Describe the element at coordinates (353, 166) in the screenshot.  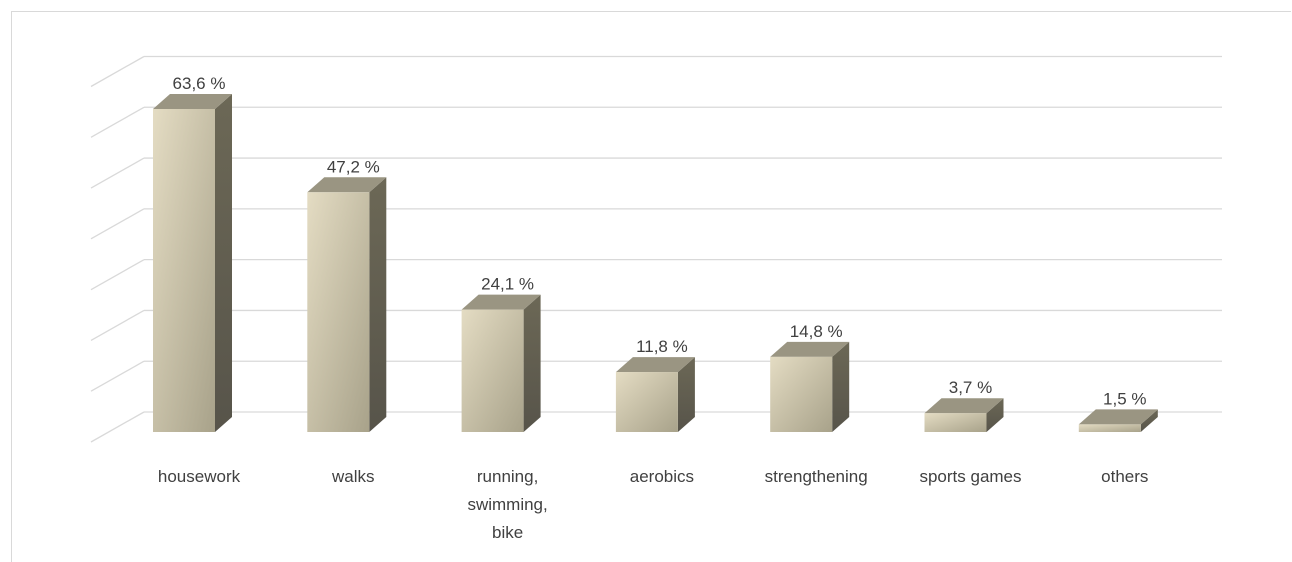
I see `data-label: 47,2 %` at that location.